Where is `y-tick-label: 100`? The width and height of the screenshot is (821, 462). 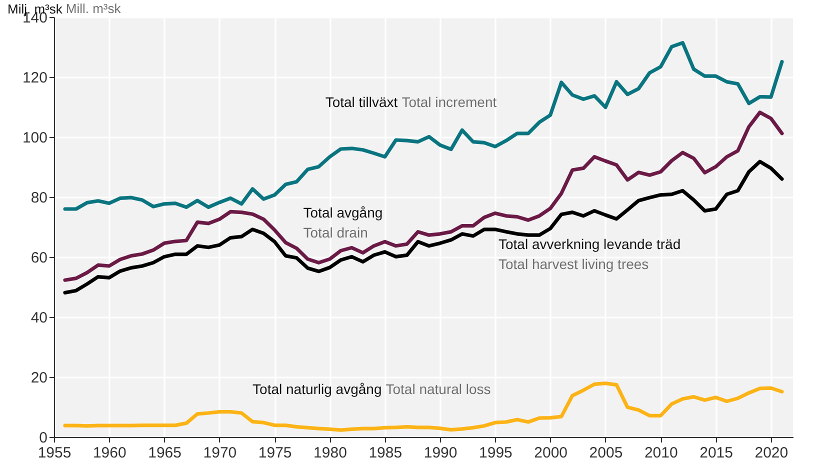
y-tick-label: 100 is located at coordinates (35, 138).